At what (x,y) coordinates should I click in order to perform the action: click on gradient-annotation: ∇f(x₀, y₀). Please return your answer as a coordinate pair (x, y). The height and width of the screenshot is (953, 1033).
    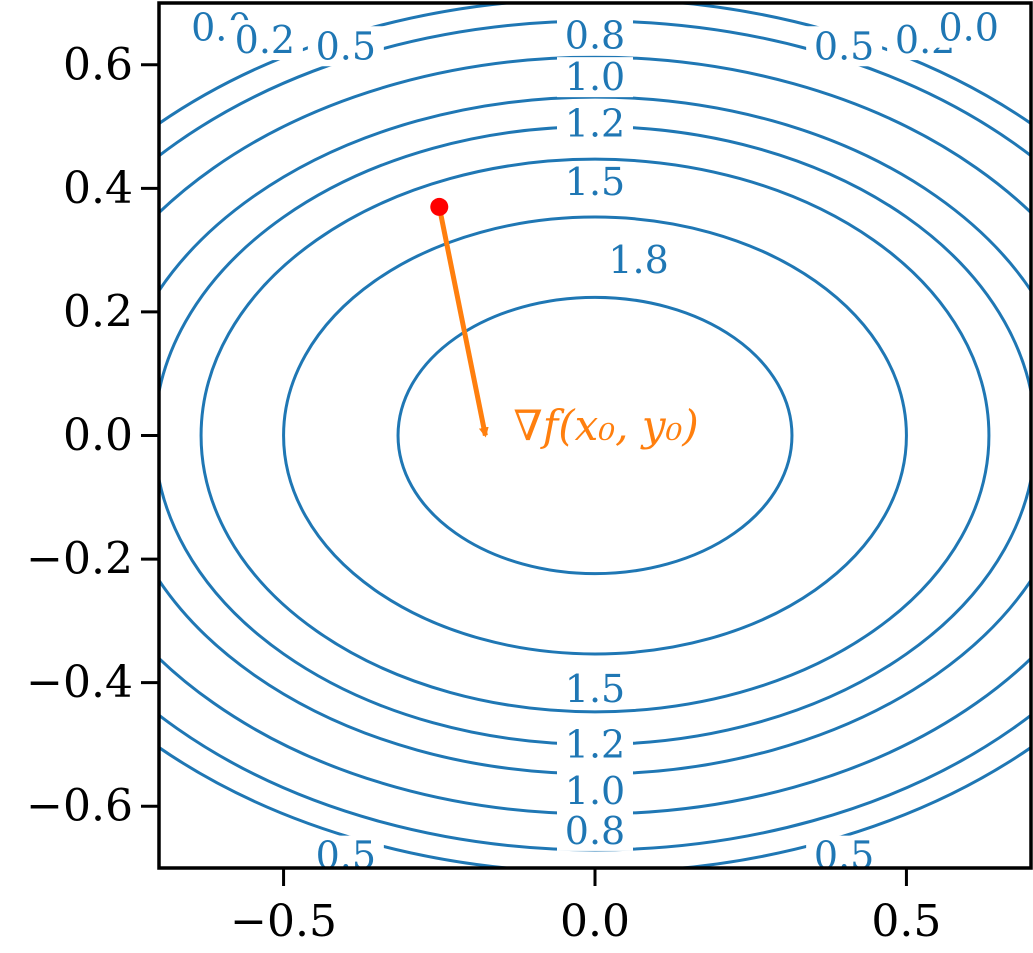
    Looking at the image, I should click on (564, 323).